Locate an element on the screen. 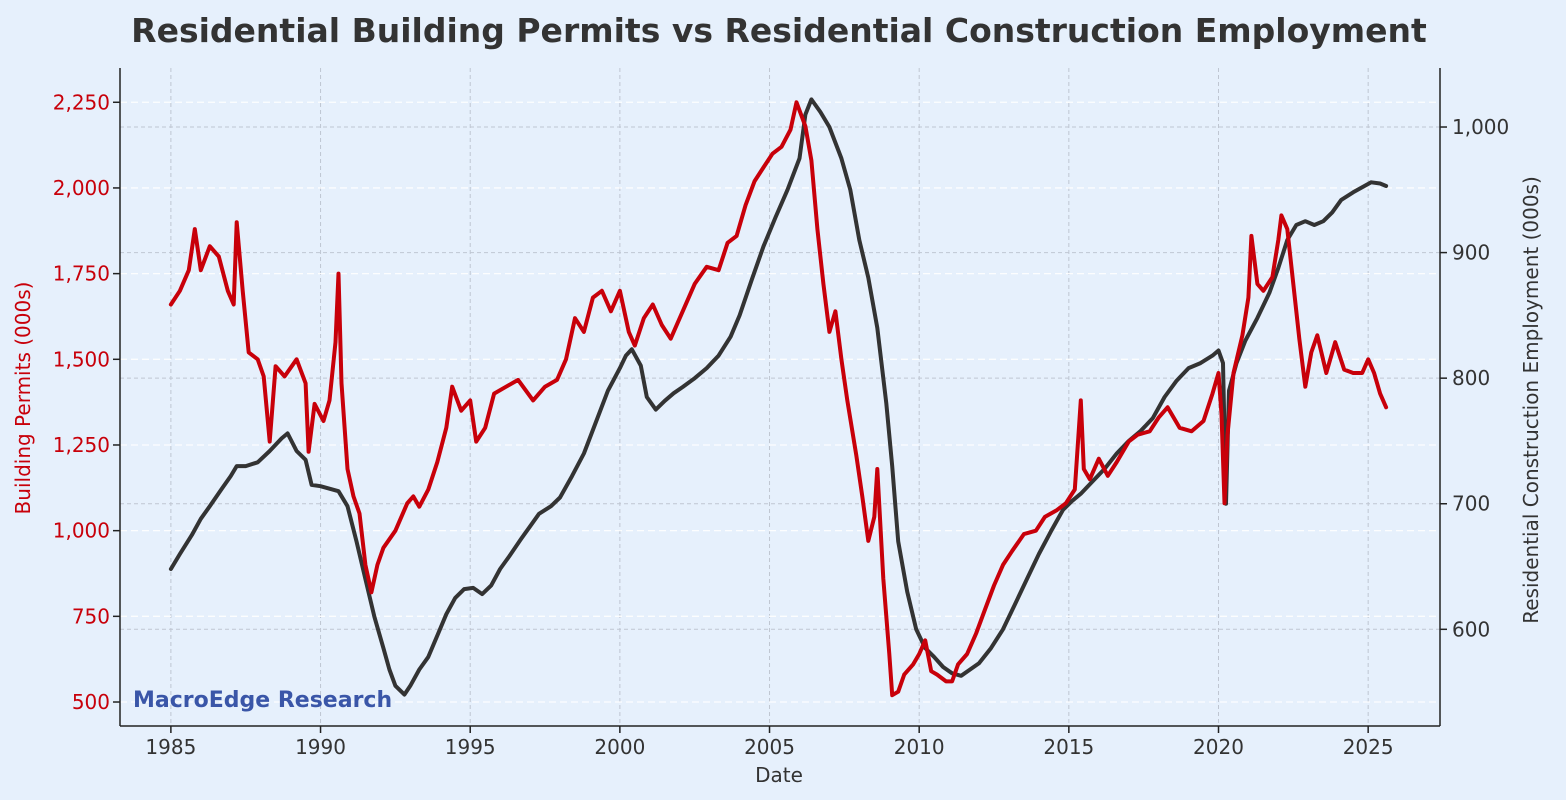 This screenshot has height=800, width=1566. y-right-tick-label: 900 is located at coordinates (1471, 253).